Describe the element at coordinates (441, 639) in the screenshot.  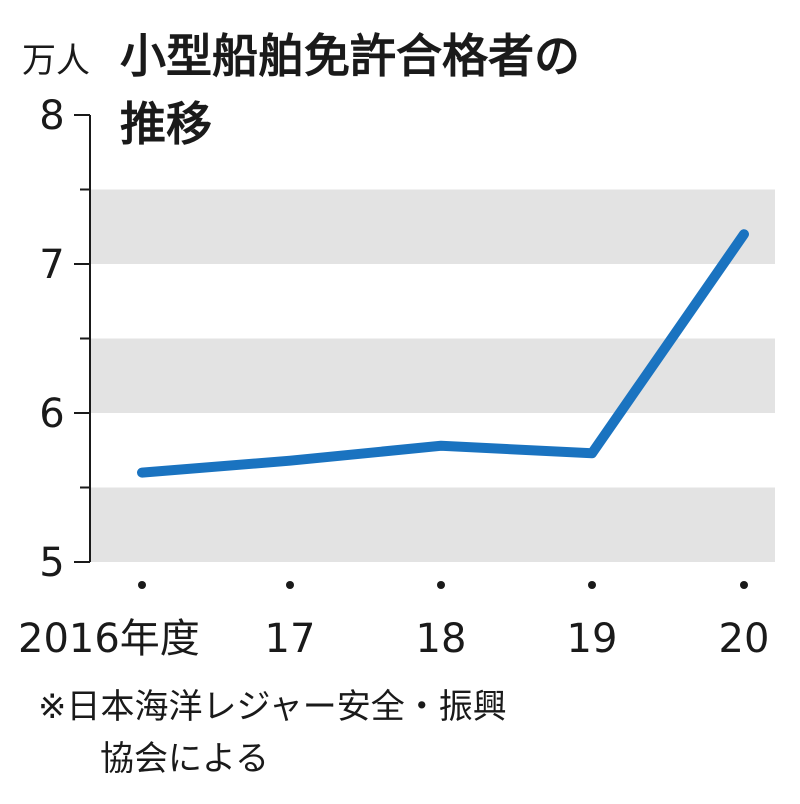
I see `x-tick-label: 18` at that location.